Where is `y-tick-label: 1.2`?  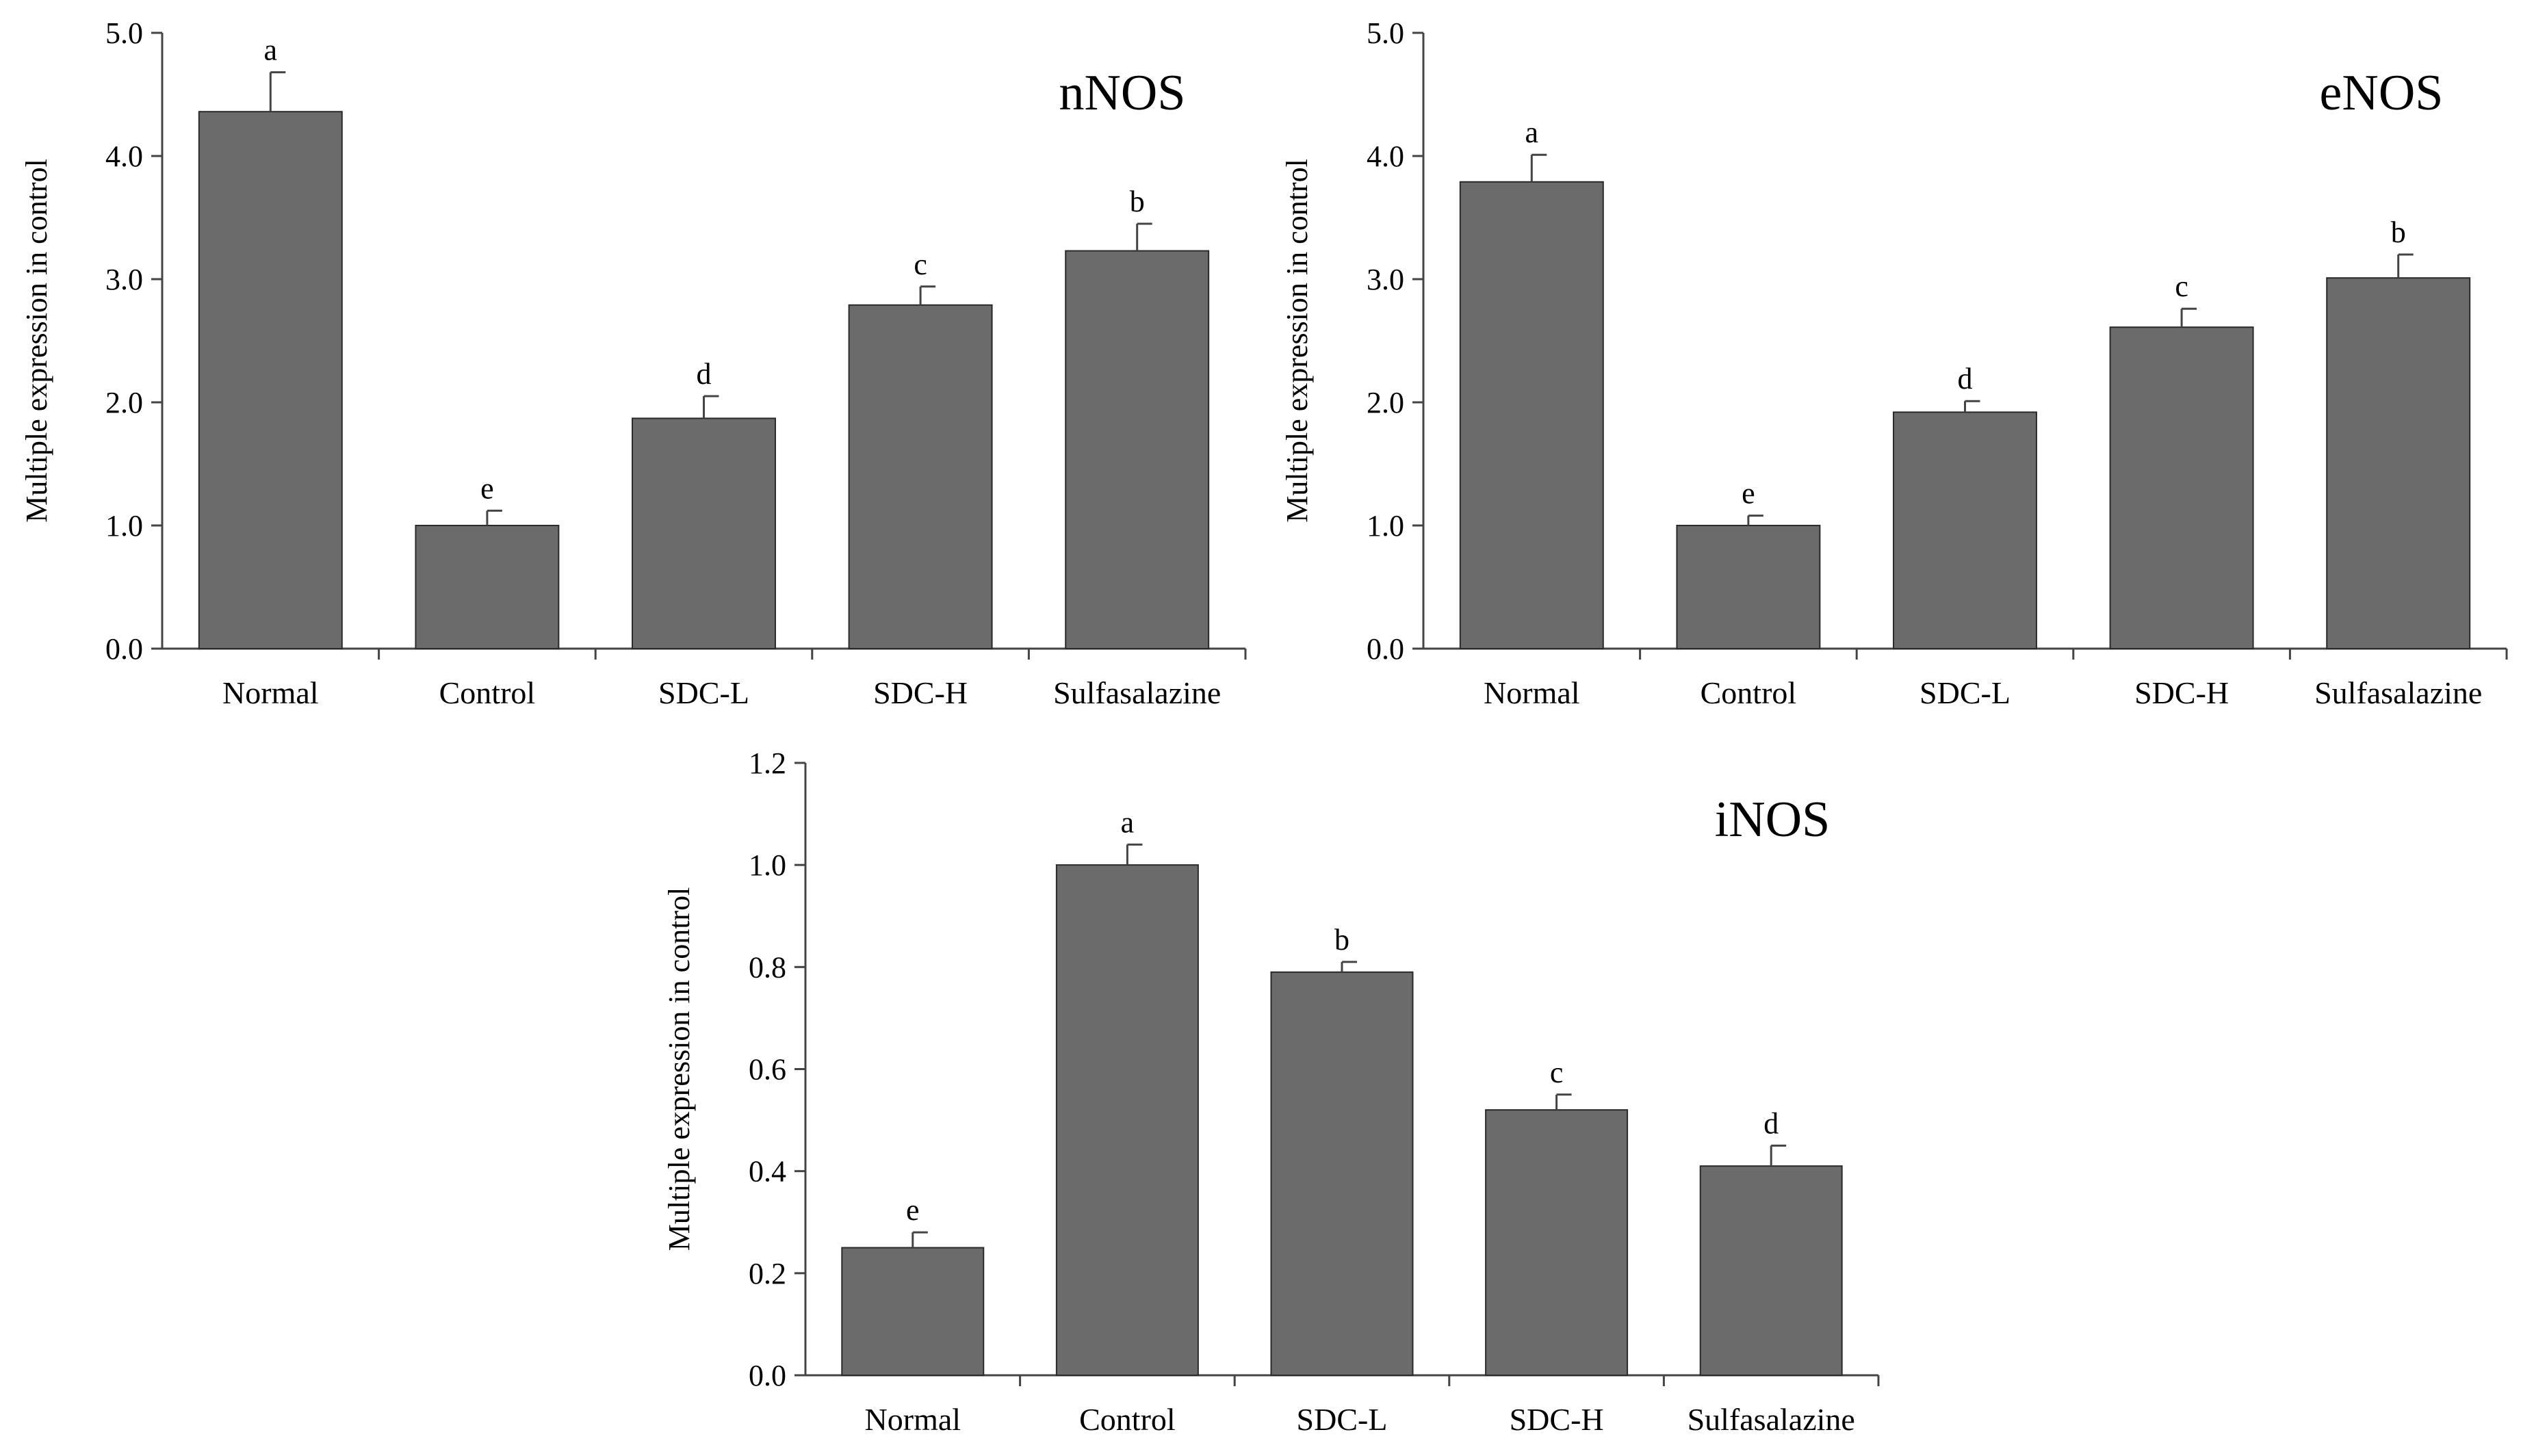 y-tick-label: 1.2 is located at coordinates (767, 763).